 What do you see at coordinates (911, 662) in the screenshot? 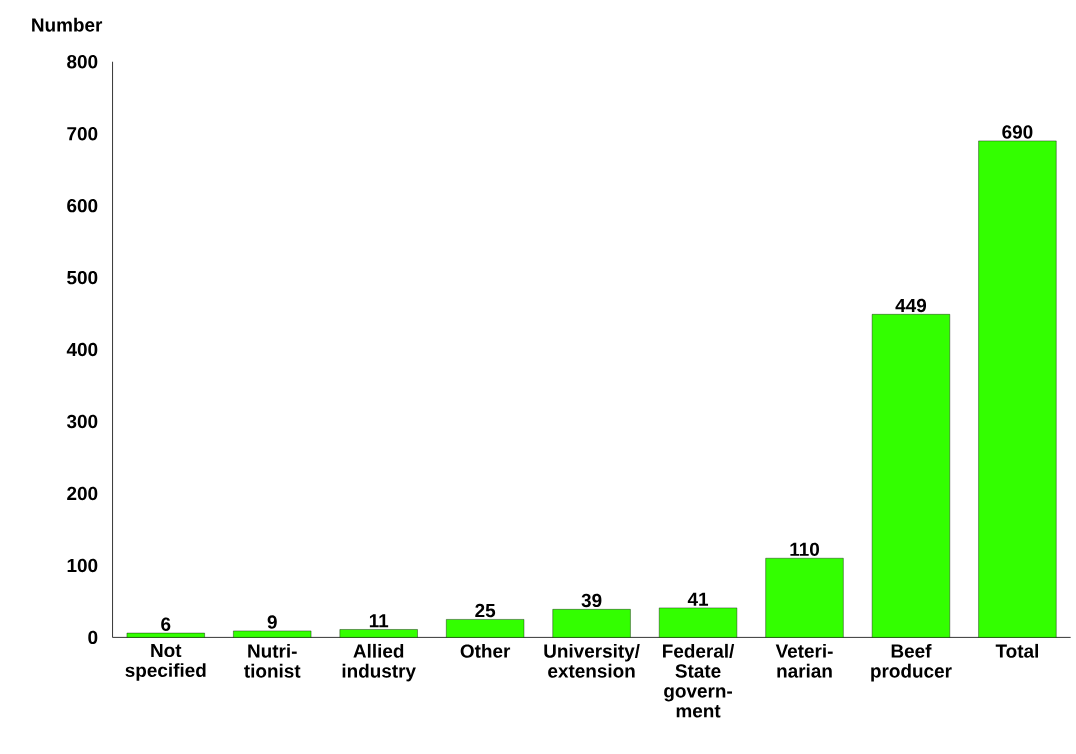
I see `x-tick-label: Beef producer` at bounding box center [911, 662].